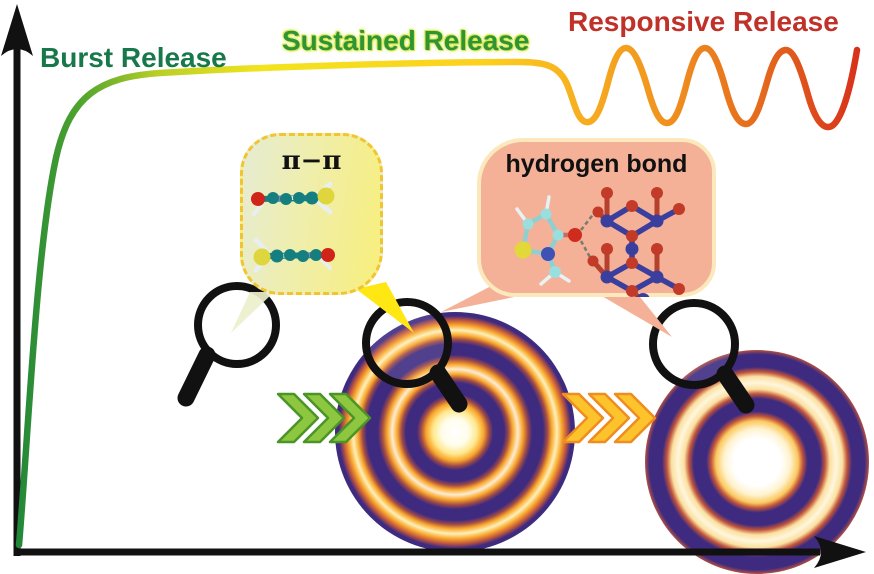 The height and width of the screenshot is (574, 874). I want to click on x-axis-arrow, so click(440, 552).